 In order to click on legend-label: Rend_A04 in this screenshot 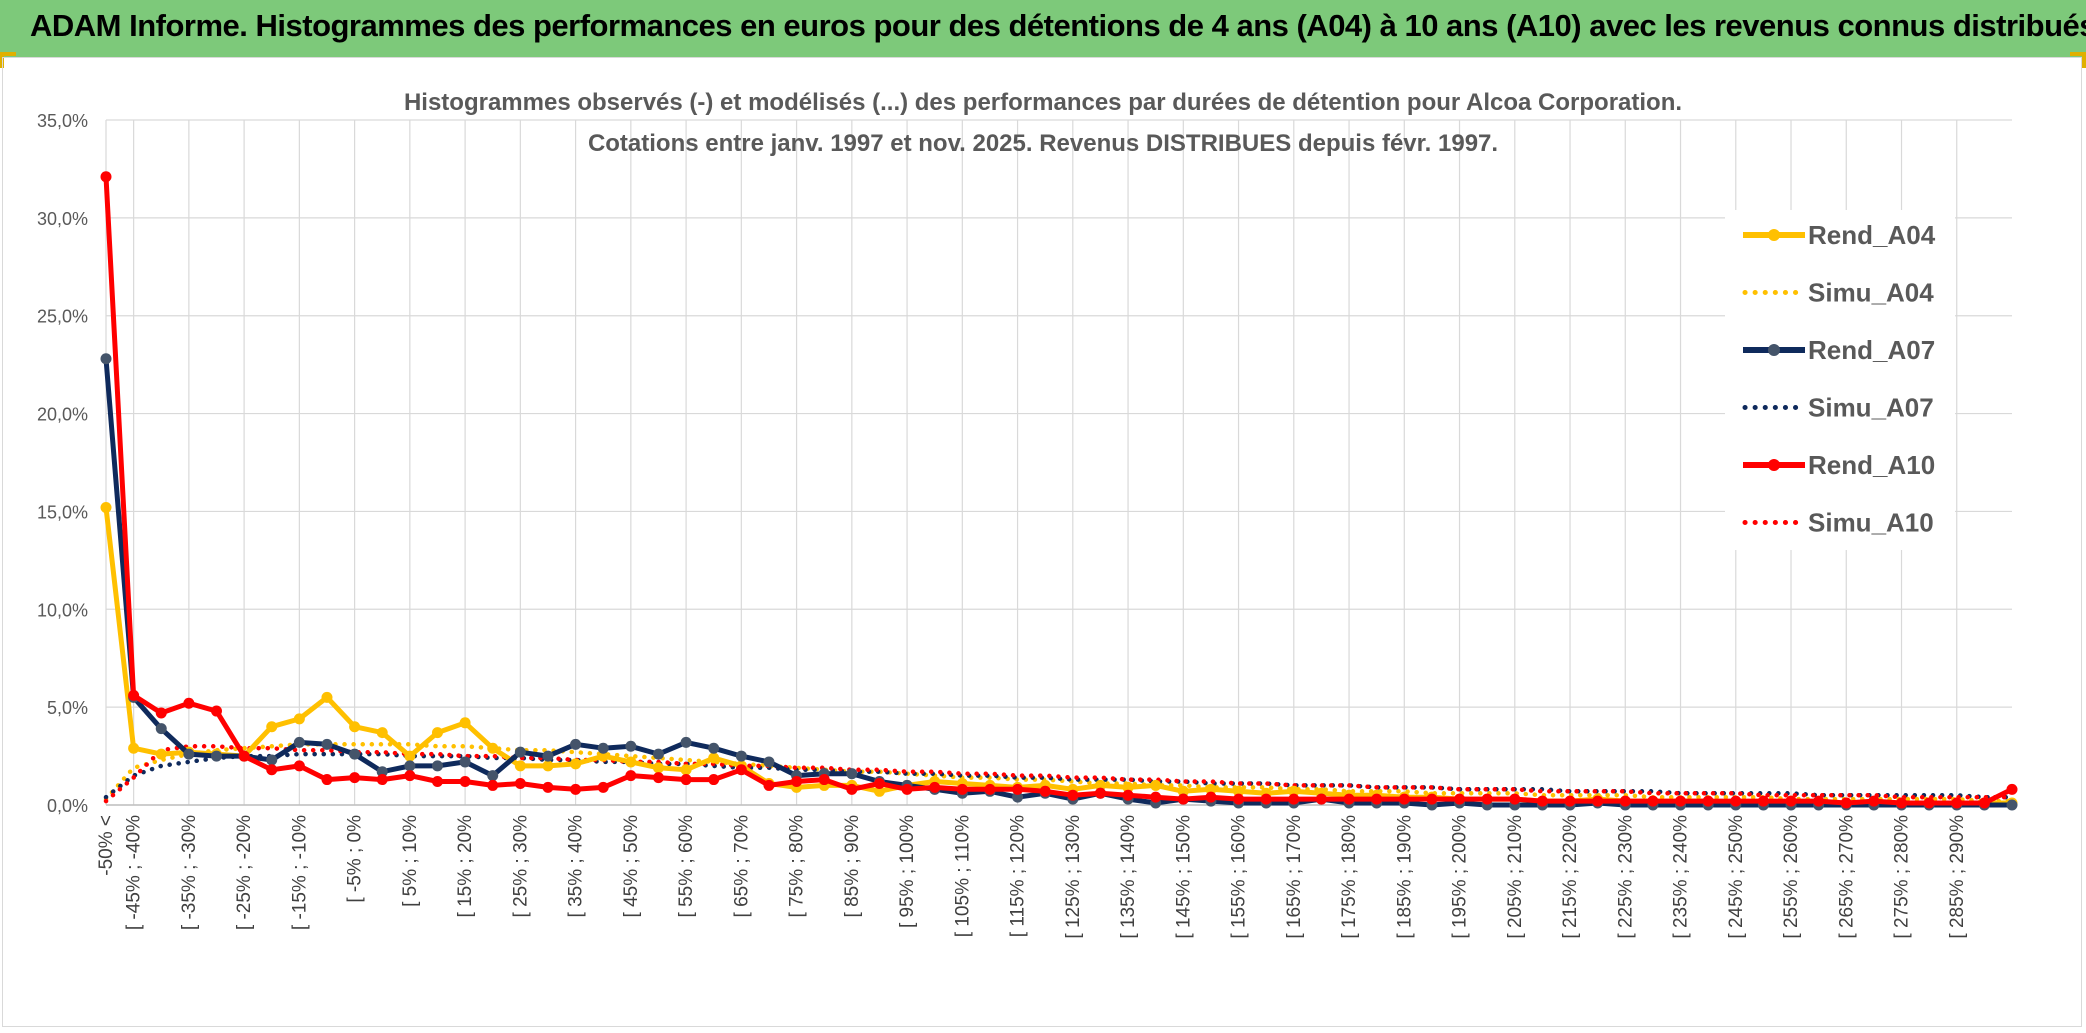, I will do `click(1872, 235)`.